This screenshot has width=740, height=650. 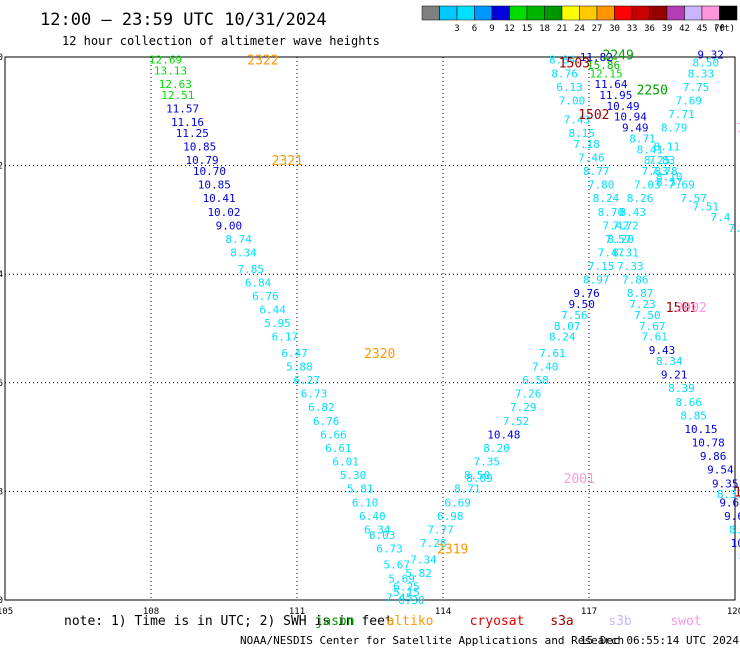 What do you see at coordinates (497, 621) in the screenshot?
I see `mission-cryosat: cryosat` at bounding box center [497, 621].